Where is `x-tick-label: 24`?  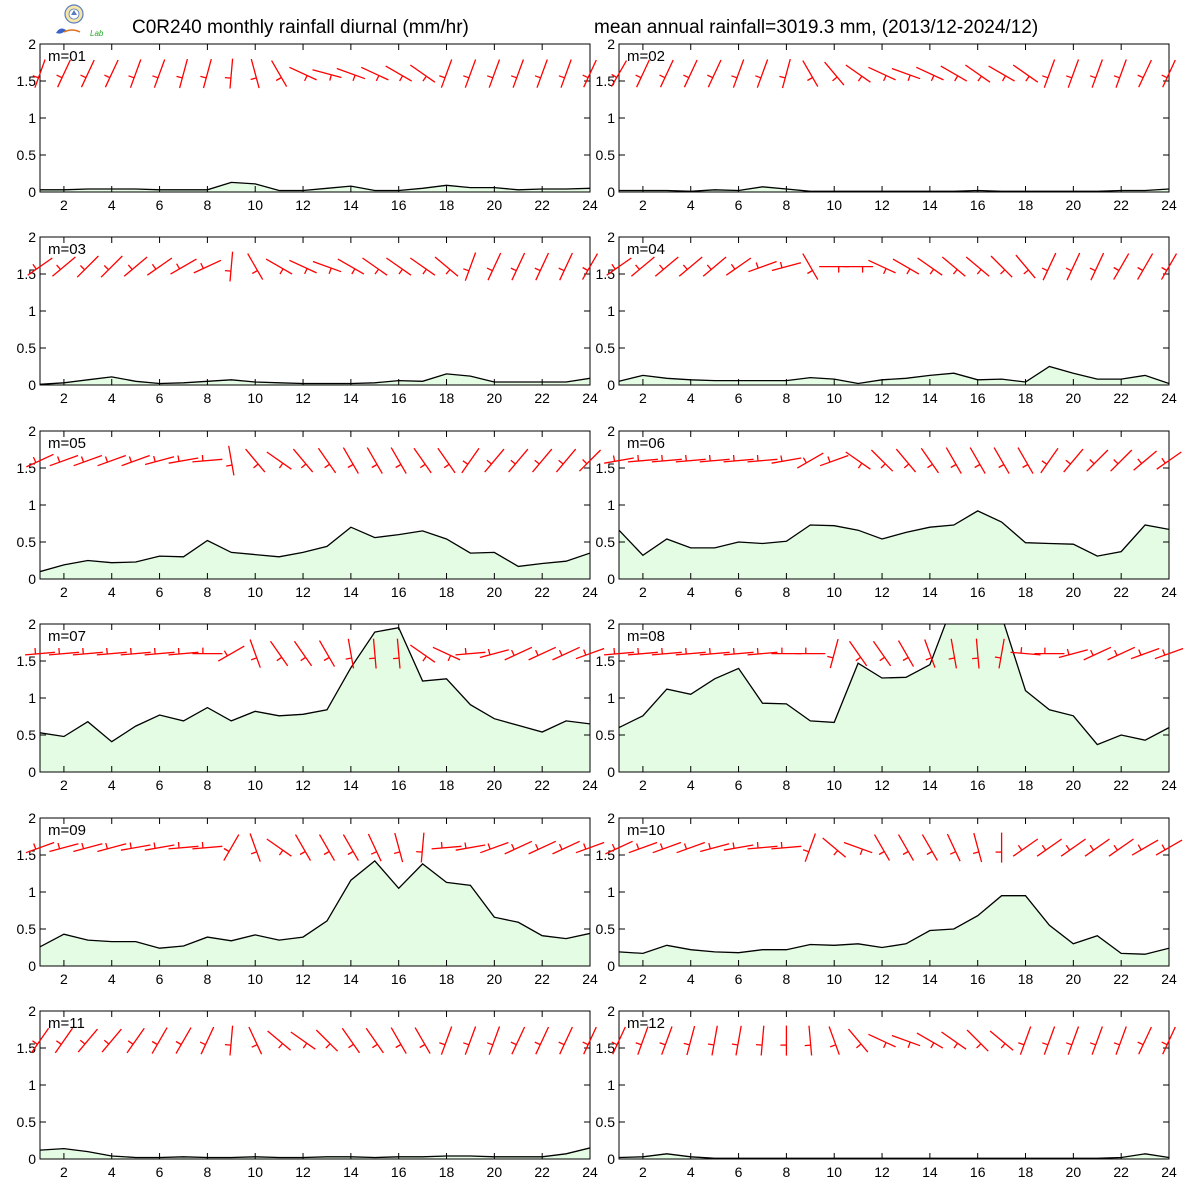
x-tick-label: 24 is located at coordinates (590, 398).